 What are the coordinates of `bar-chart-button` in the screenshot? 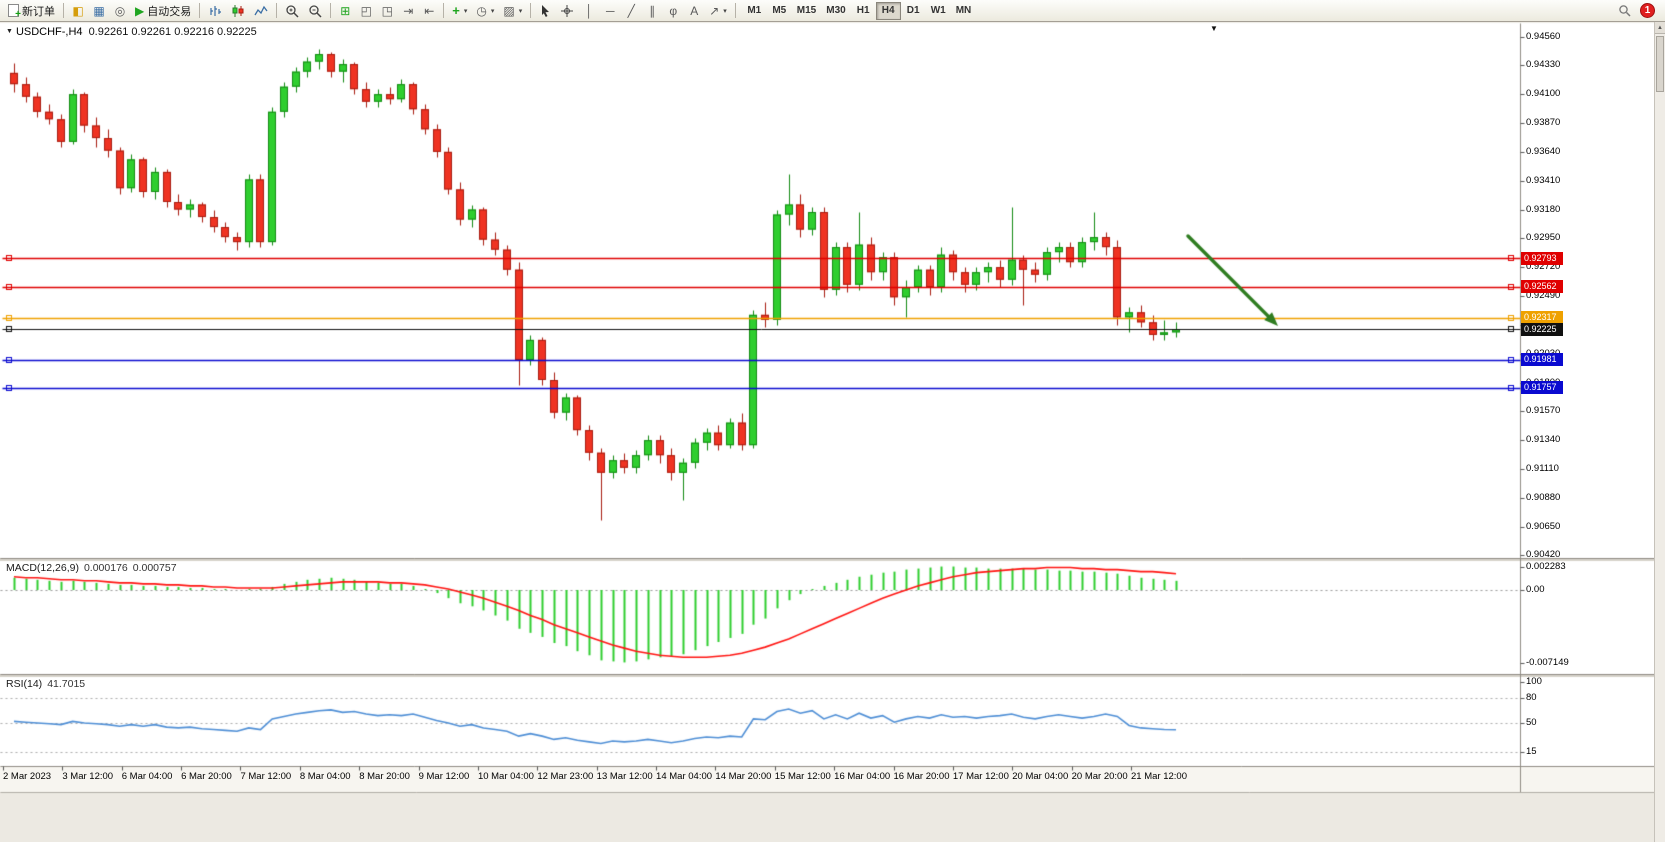 It's located at (215, 10).